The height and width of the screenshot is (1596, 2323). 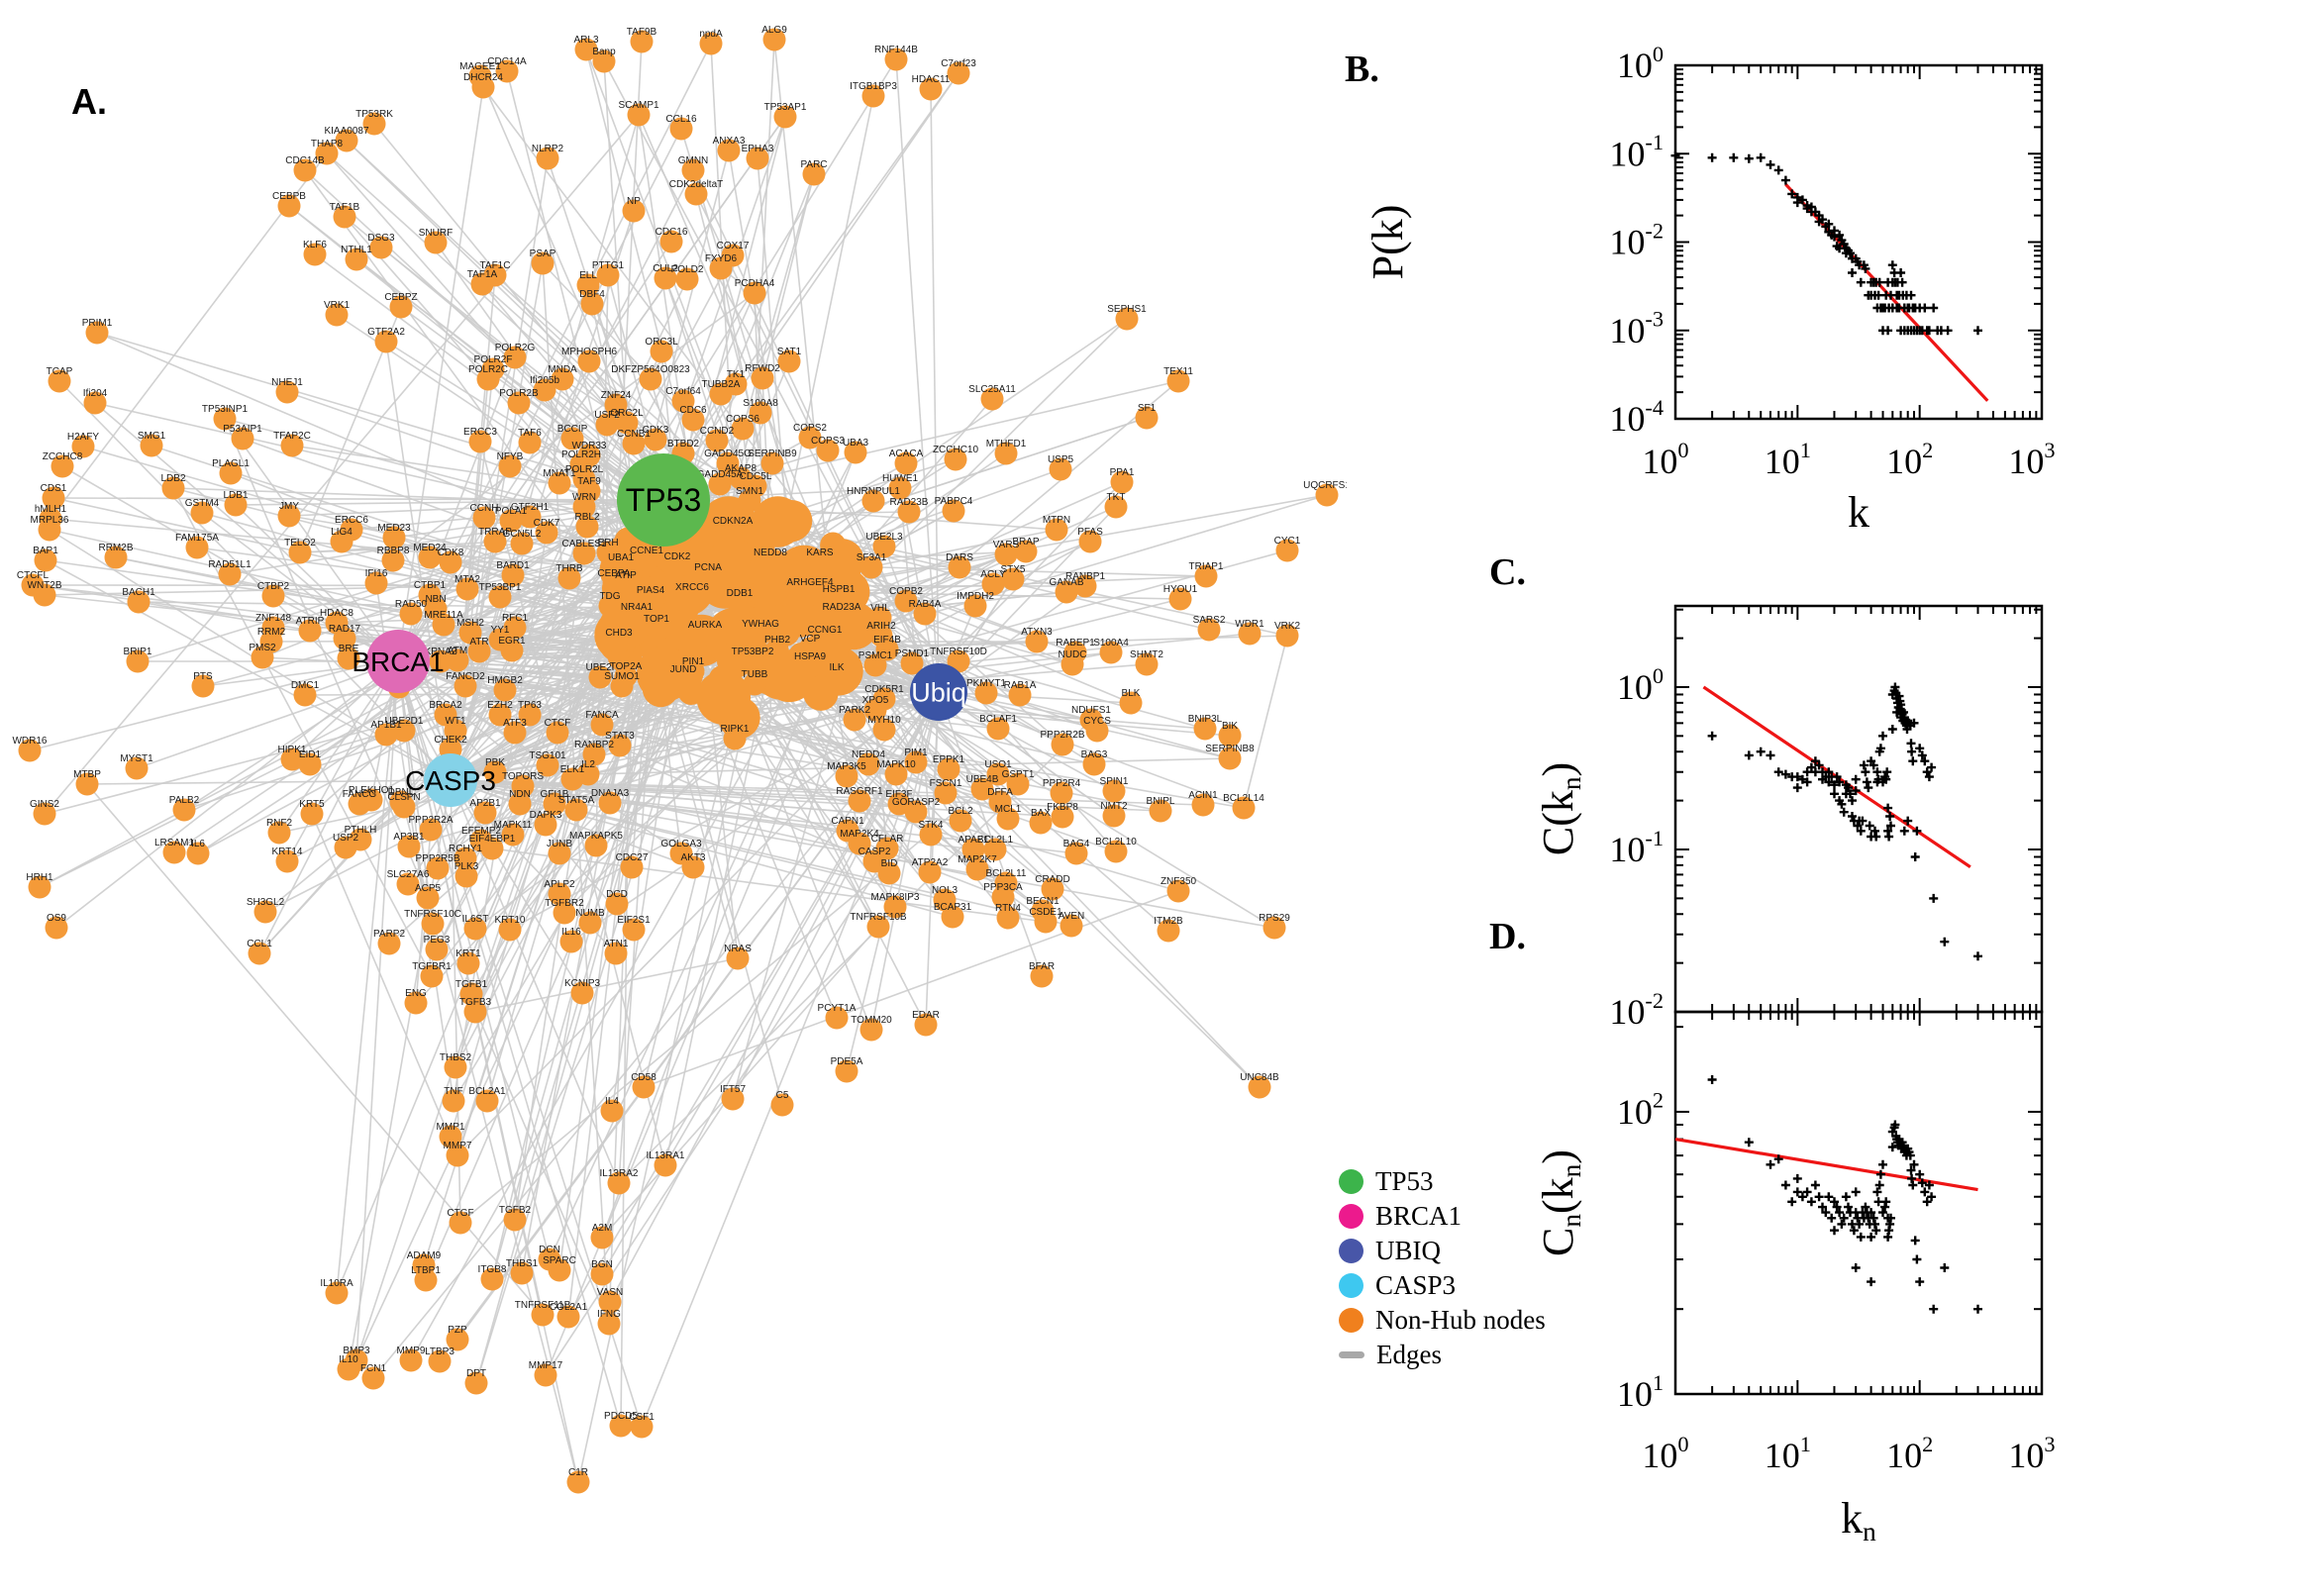 I want to click on network-node-label: MRE11A, so click(x=443, y=615).